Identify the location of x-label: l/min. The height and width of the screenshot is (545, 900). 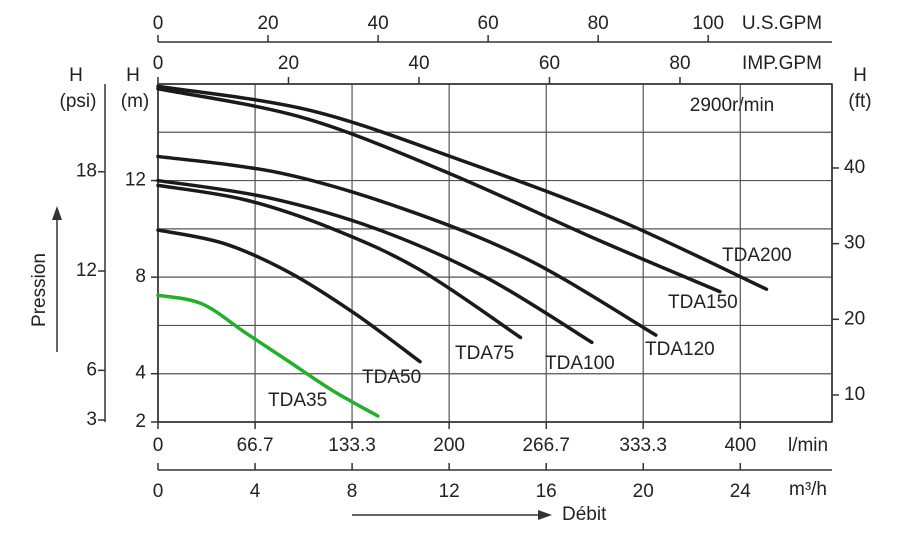
(808, 445).